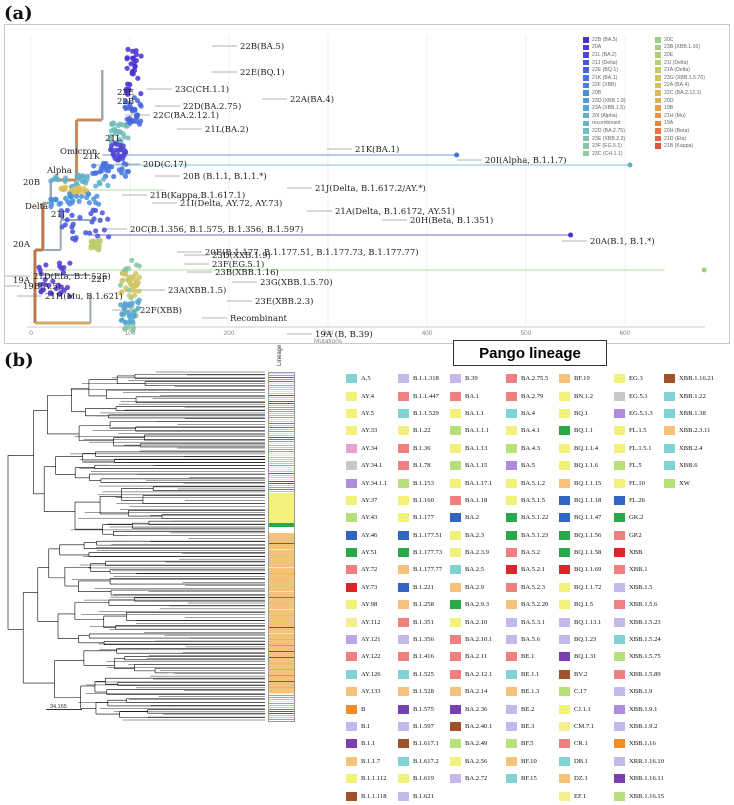 This screenshot has height=805, width=734. What do you see at coordinates (639, 674) in the screenshot?
I see `pango-legend-item: XBB.1.5.89` at bounding box center [639, 674].